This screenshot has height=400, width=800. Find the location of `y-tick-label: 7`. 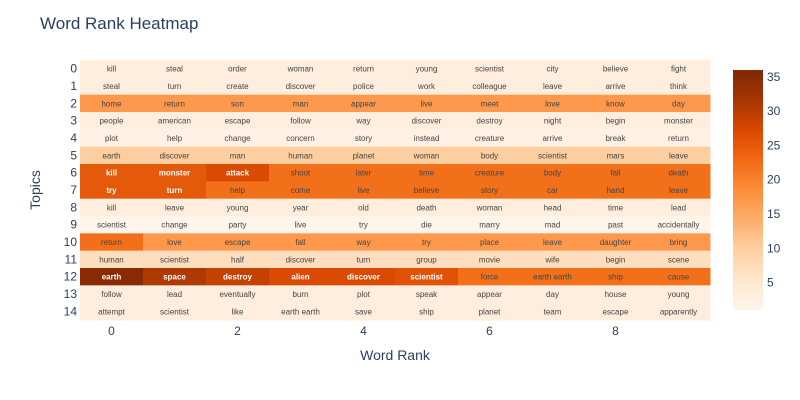

y-tick-label: 7 is located at coordinates (73, 190).